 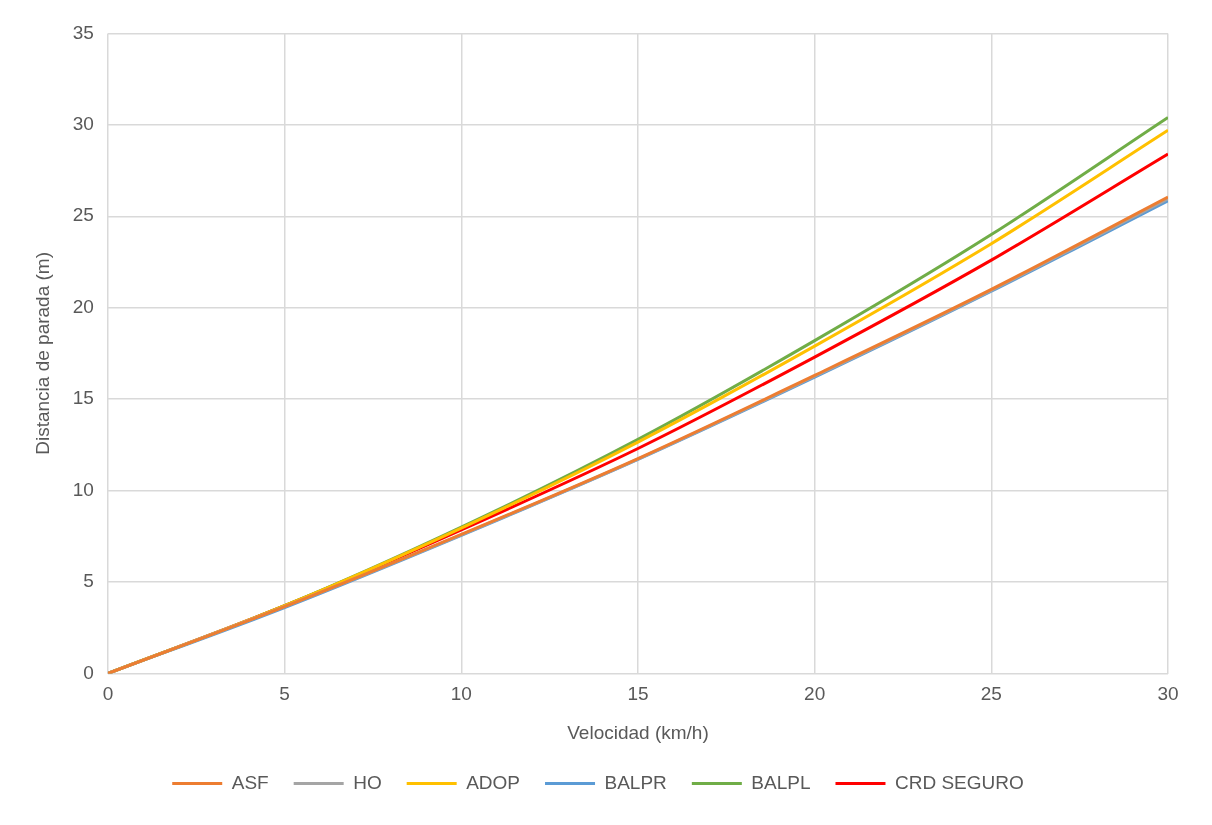 I want to click on y-tick-label: 0, so click(x=88, y=672).